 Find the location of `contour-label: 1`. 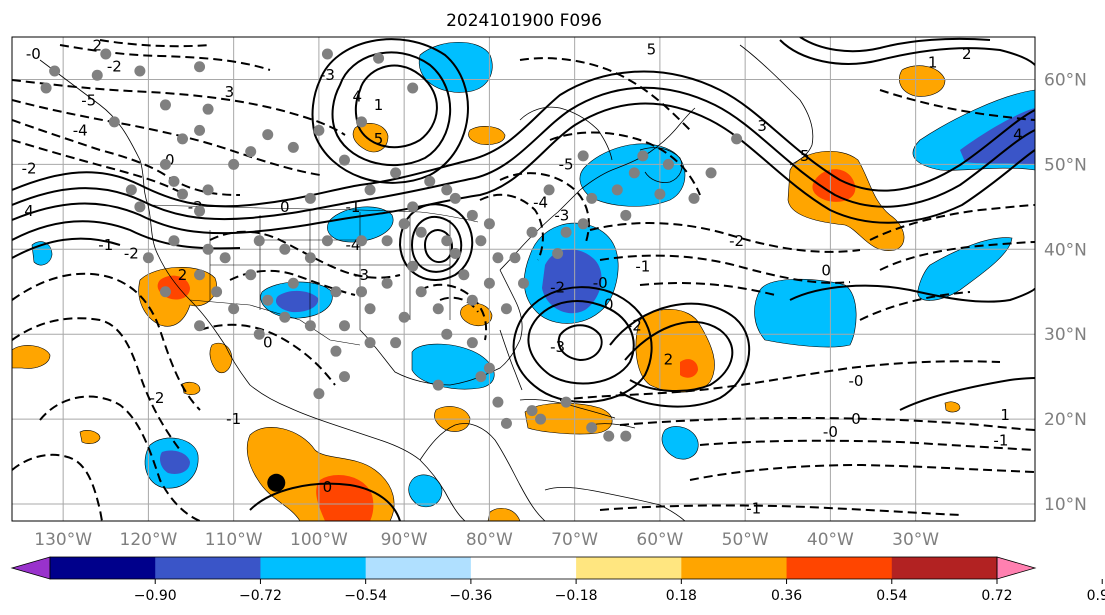

contour-label: 1 is located at coordinates (933, 62).